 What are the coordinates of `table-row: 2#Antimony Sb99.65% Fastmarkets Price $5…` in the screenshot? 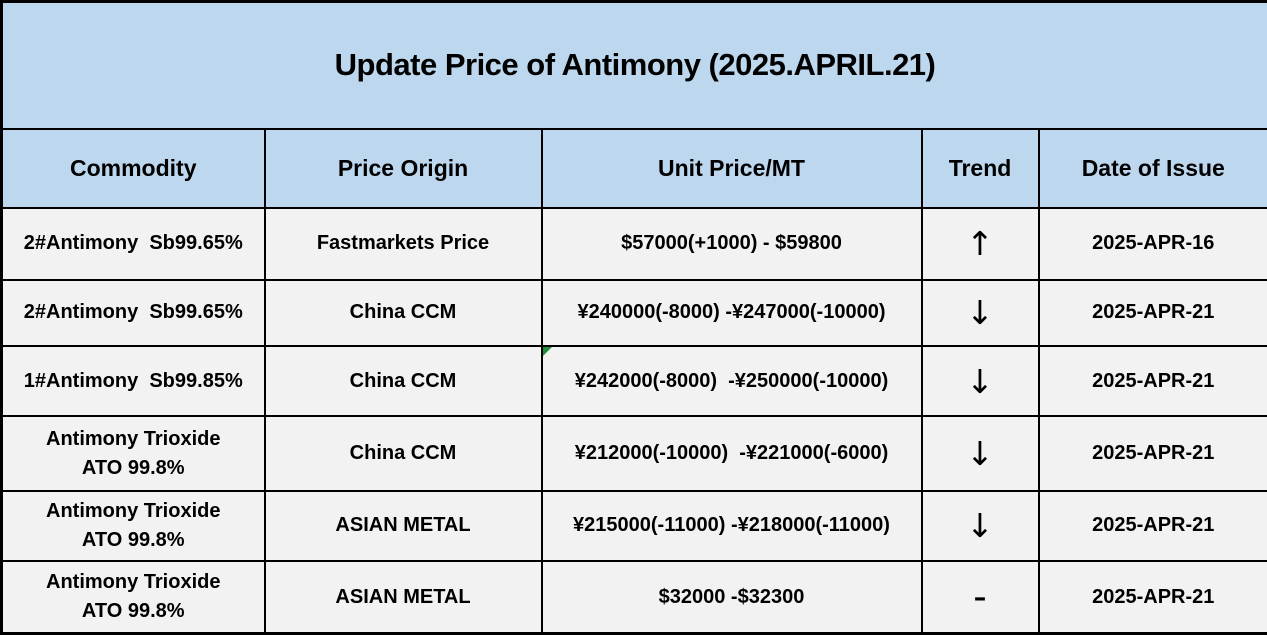 It's located at (633, 243).